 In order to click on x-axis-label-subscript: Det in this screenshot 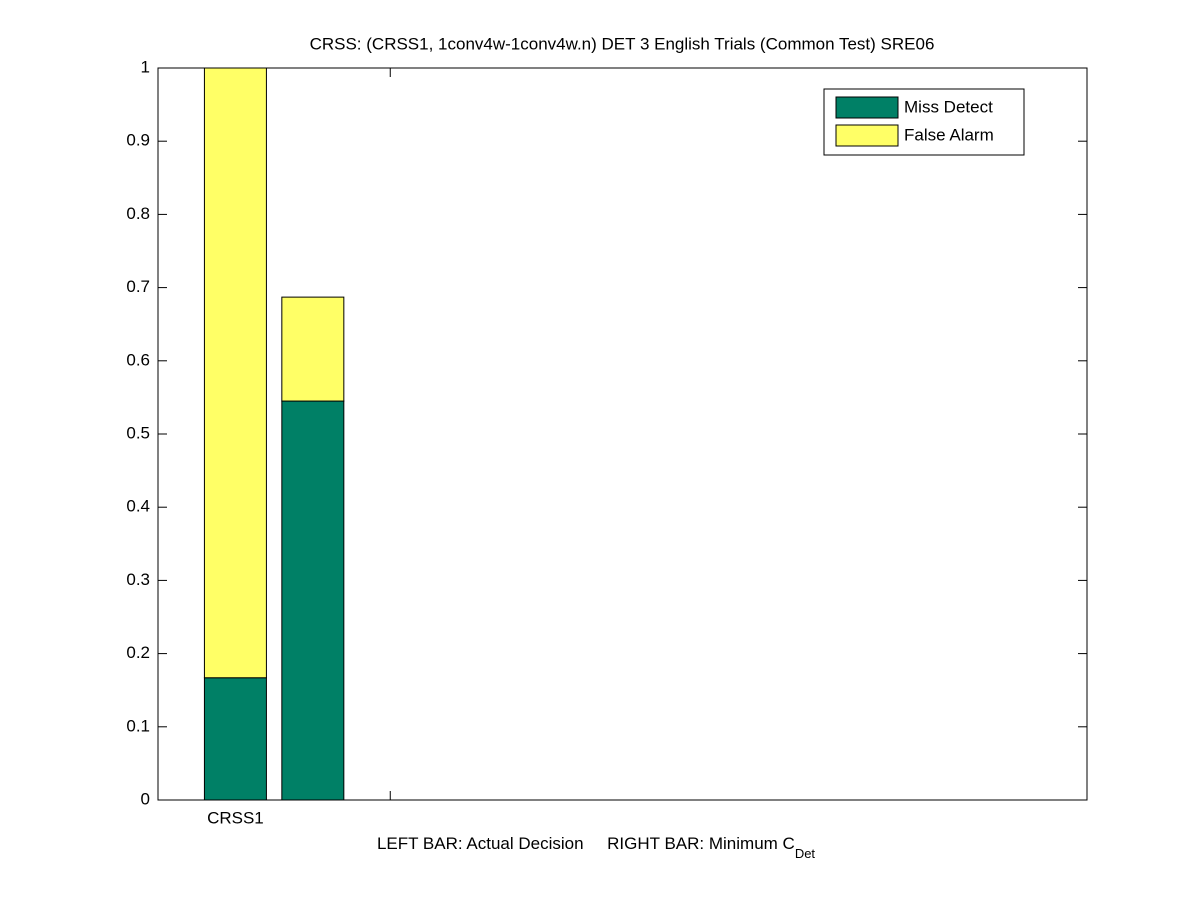, I will do `click(805, 853)`.